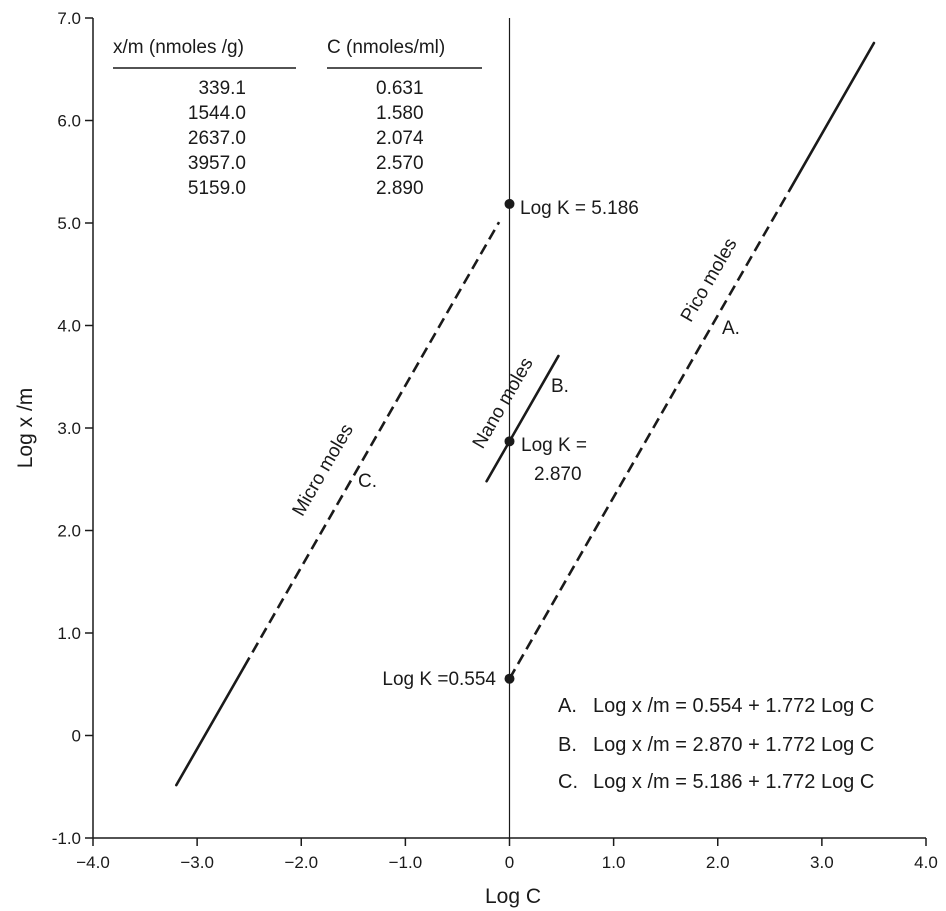  I want to click on series-c-name: Micro moles, so click(323, 470).